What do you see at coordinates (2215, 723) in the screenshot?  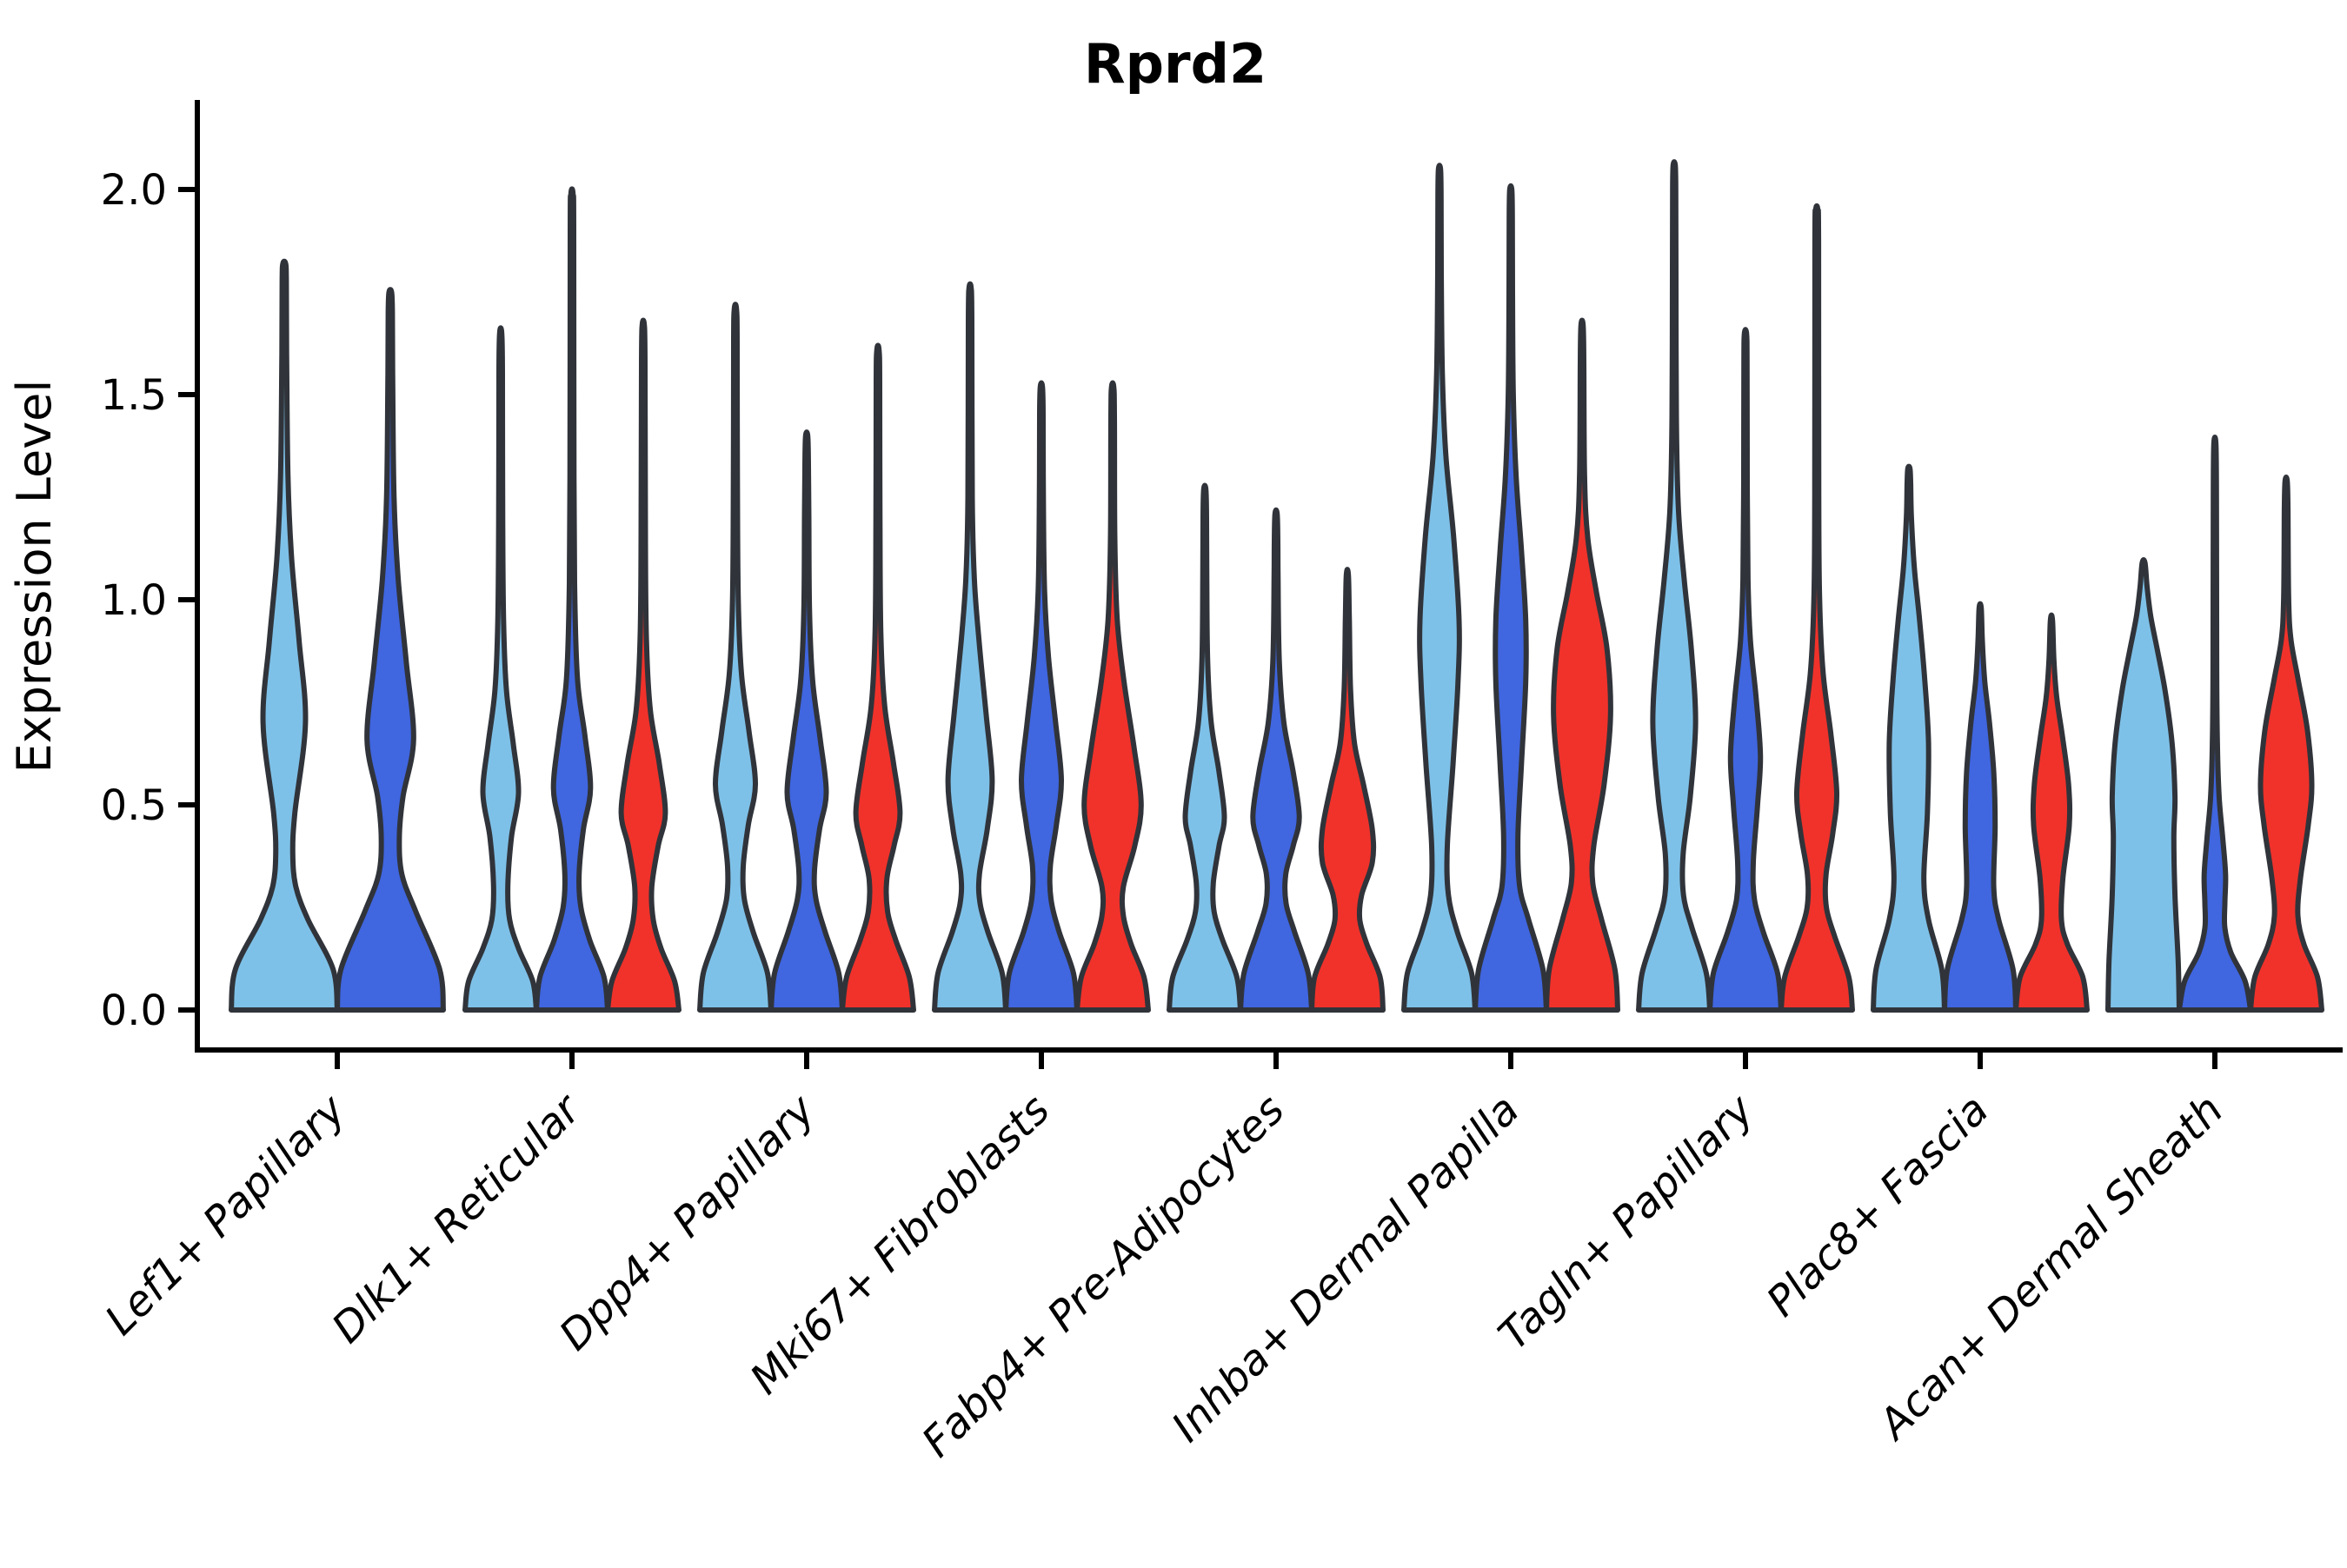 I see `violin-acan-dark_blue` at bounding box center [2215, 723].